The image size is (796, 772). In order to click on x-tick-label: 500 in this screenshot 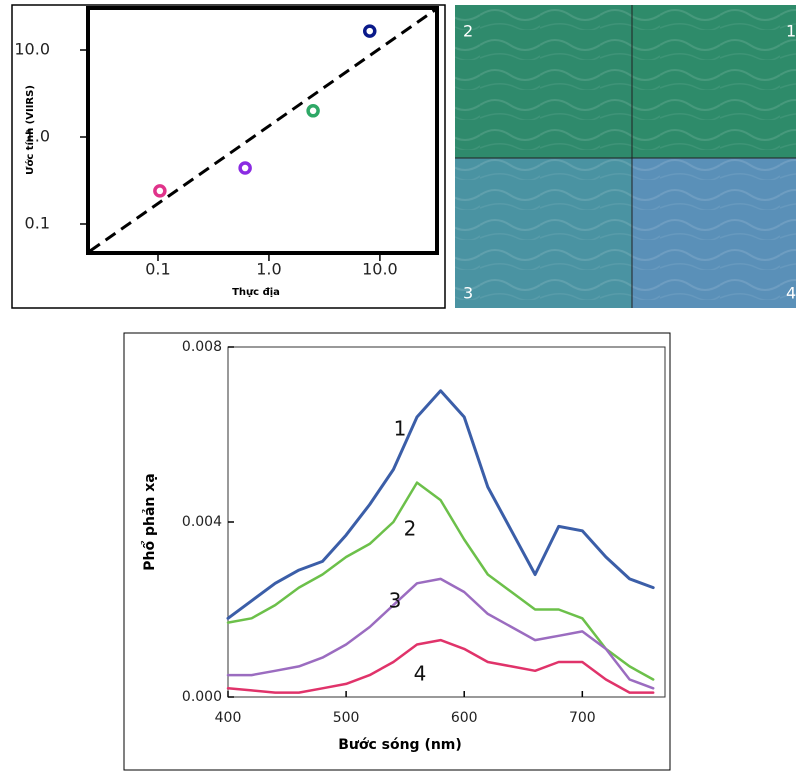, I will do `click(346, 718)`.